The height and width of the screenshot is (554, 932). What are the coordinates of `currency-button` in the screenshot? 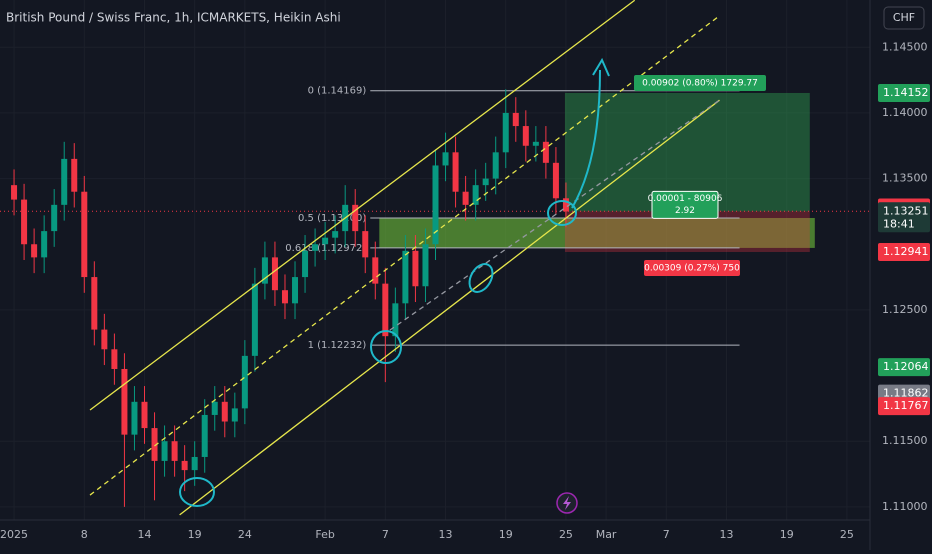 It's located at (904, 18).